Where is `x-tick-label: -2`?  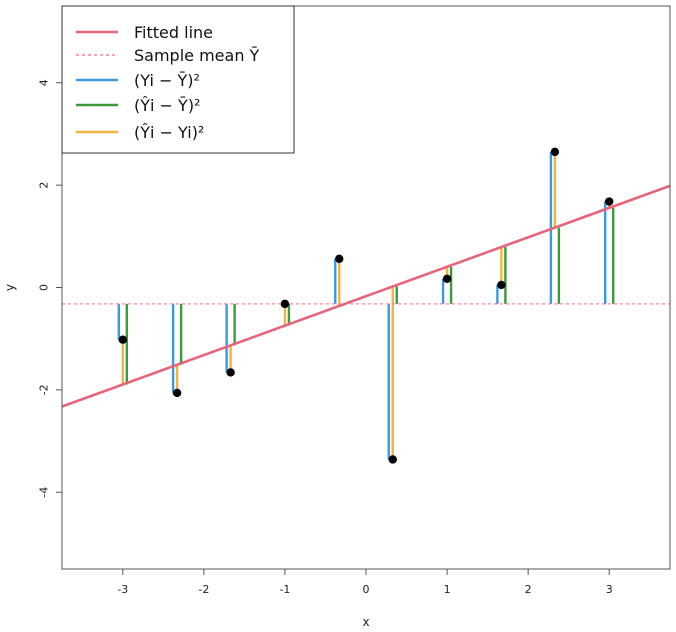 x-tick-label: -2 is located at coordinates (203, 589).